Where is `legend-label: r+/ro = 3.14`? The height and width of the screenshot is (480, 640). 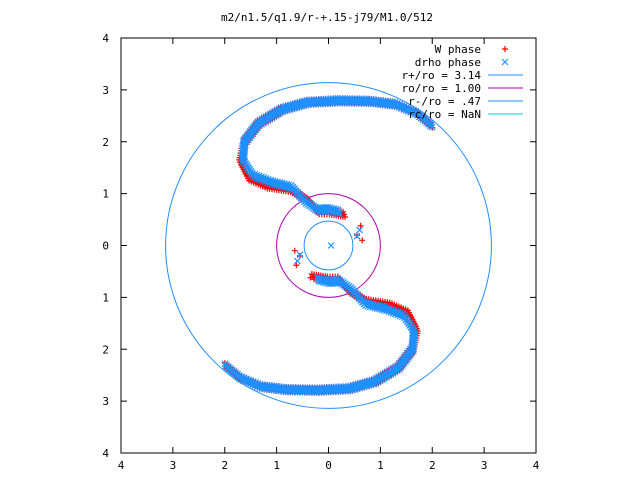 legend-label: r+/ro = 3.14 is located at coordinates (442, 75).